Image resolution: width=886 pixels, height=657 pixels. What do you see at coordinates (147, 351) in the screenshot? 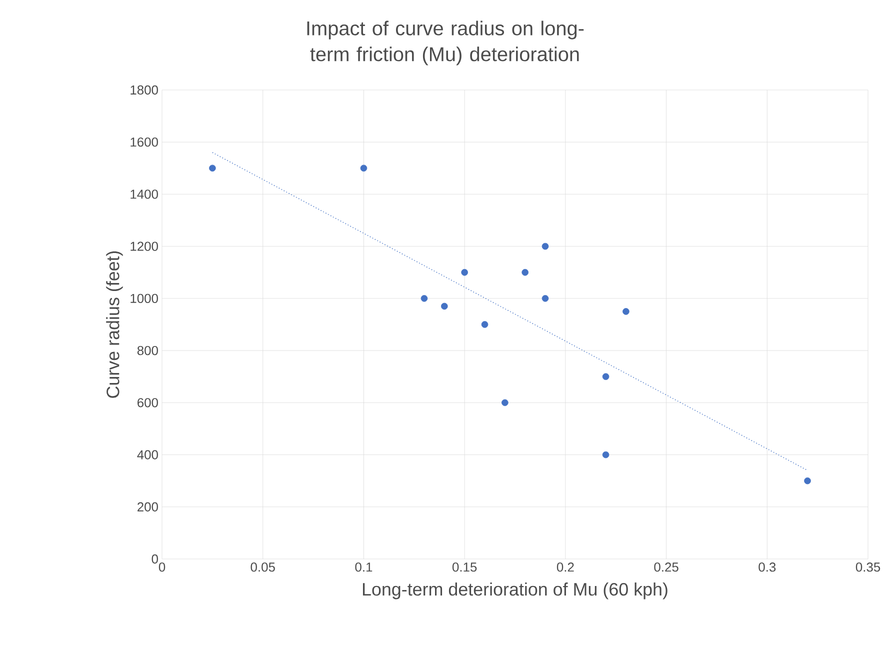
I see `y-tick-label: 800` at bounding box center [147, 351].